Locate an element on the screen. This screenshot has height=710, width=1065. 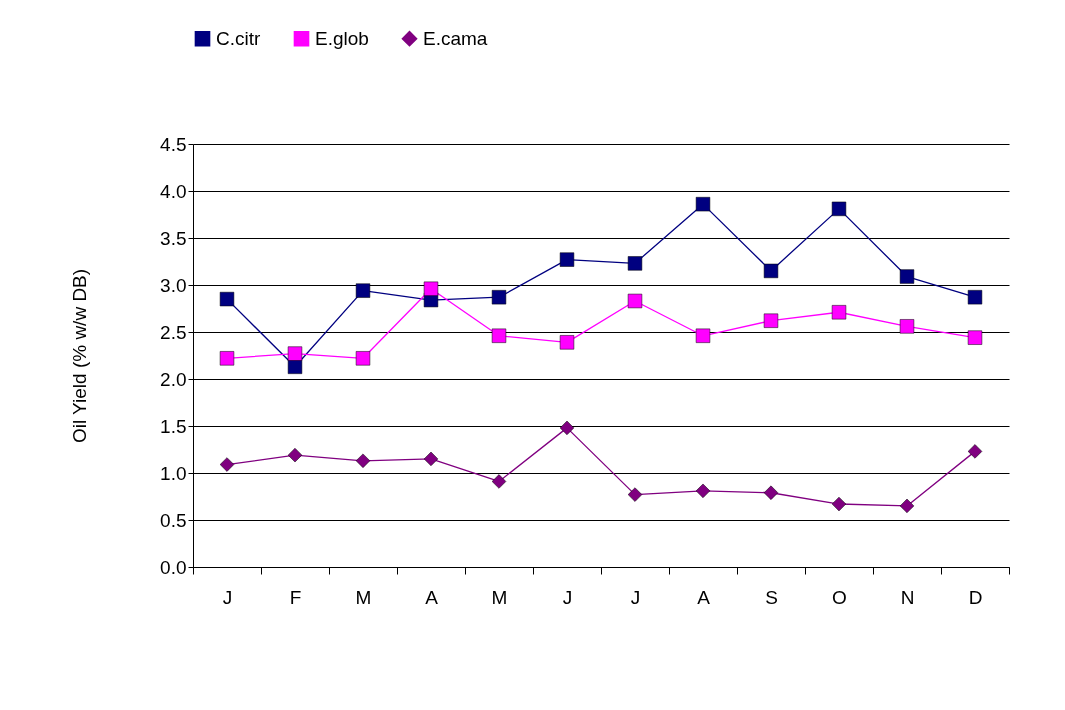
y-tick-label: 0.5 is located at coordinates (173, 520).